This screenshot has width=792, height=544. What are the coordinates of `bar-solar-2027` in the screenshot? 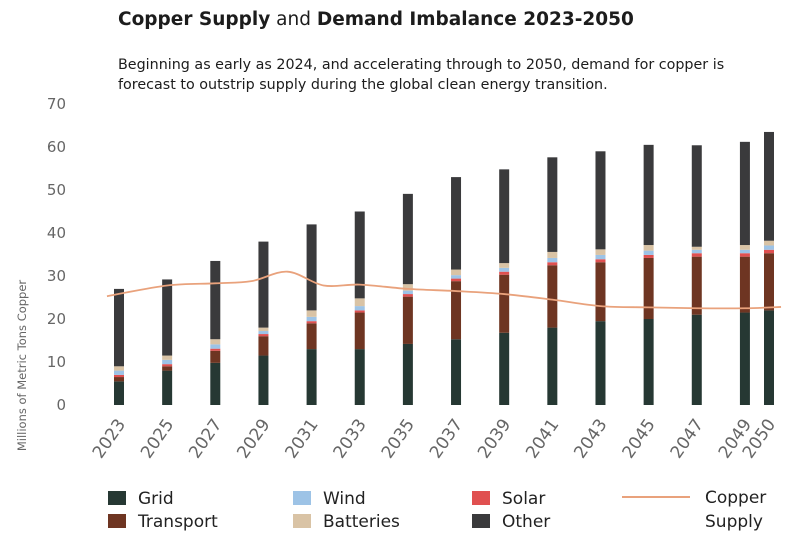 It's located at (215, 349).